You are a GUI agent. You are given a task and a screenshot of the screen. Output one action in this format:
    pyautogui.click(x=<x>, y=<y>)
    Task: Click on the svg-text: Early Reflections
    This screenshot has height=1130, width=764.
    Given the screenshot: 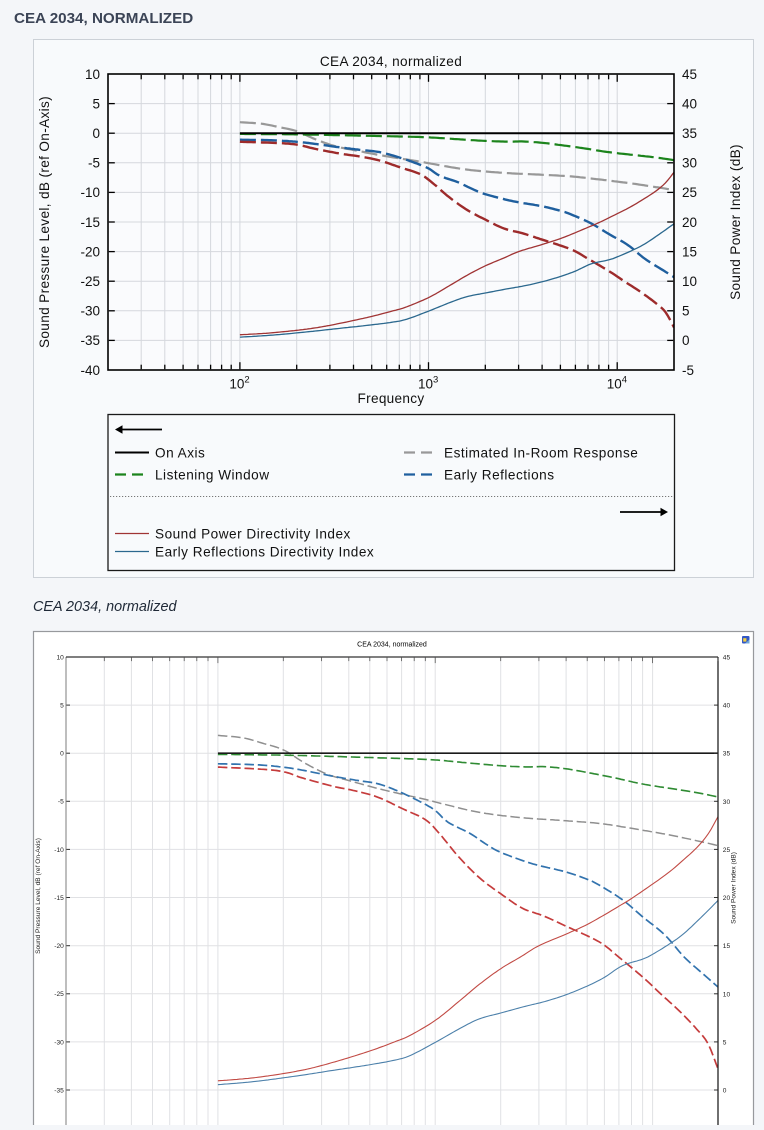 What is the action you would take?
    pyautogui.click(x=499, y=475)
    